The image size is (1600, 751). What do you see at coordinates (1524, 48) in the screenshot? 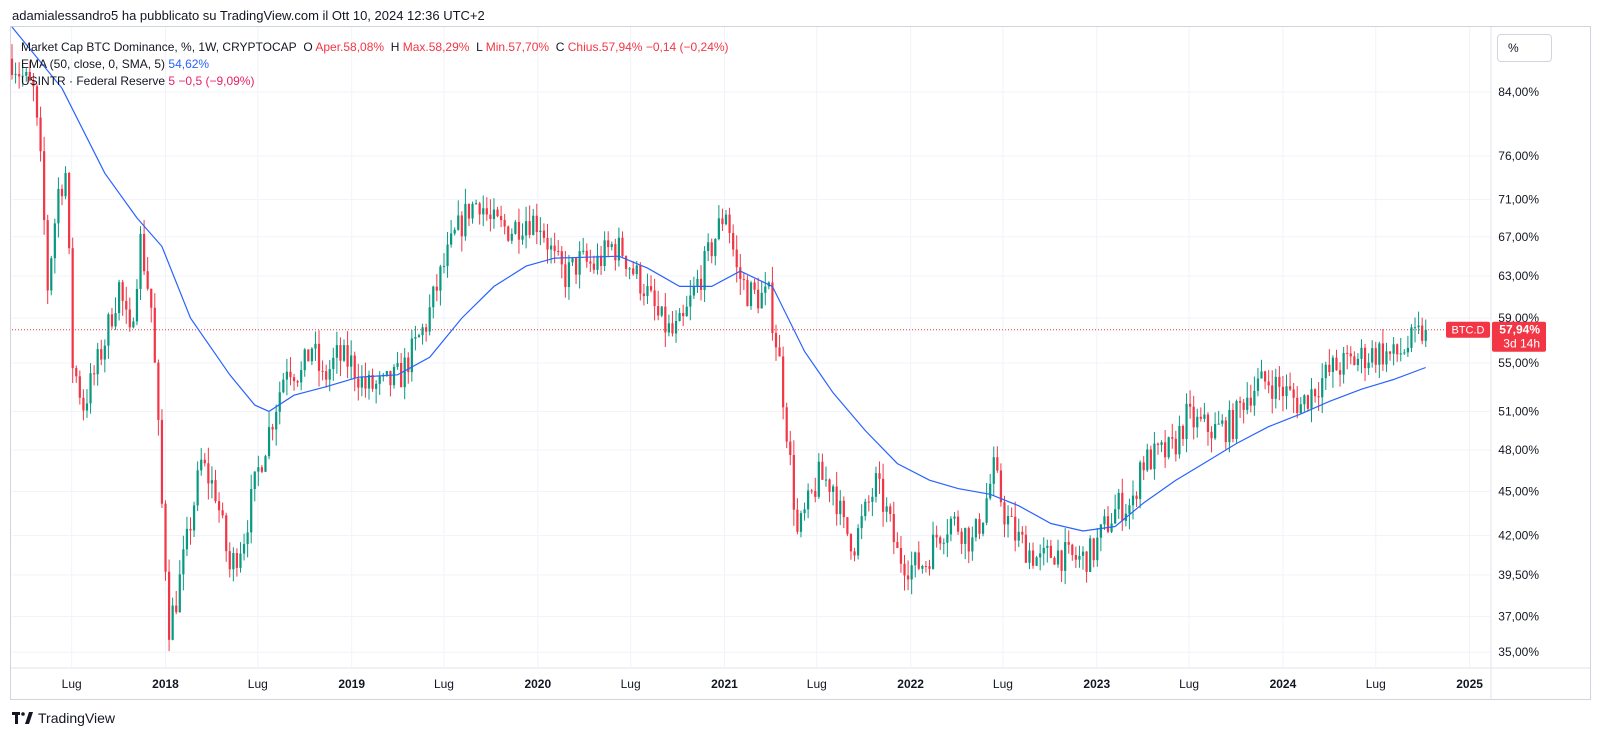
I see `percent-scale-button: %` at bounding box center [1524, 48].